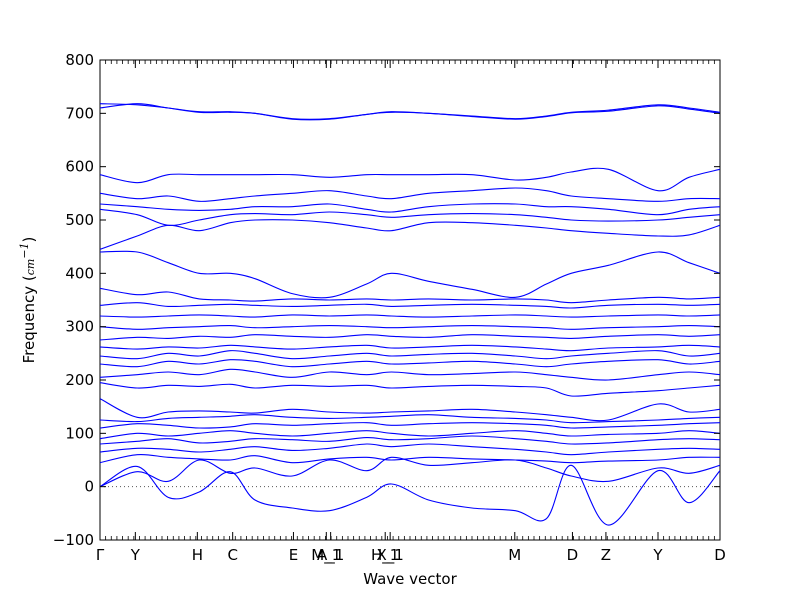 The width and height of the screenshot is (800, 605). What do you see at coordinates (79, 167) in the screenshot?
I see `y-tick-label: 600` at bounding box center [79, 167].